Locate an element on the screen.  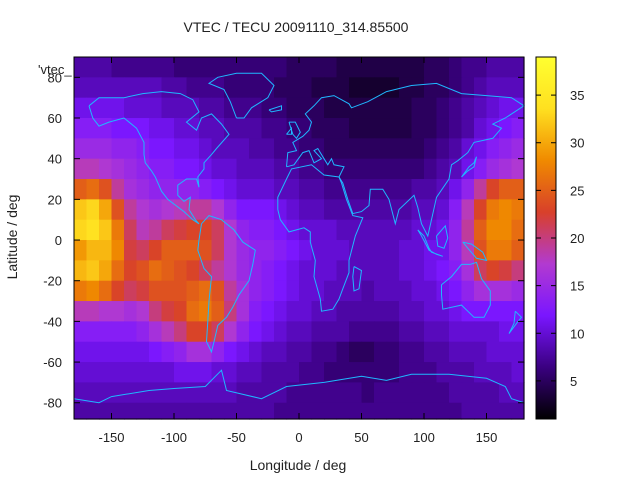
x-tick-label: 0 is located at coordinates (298, 437).